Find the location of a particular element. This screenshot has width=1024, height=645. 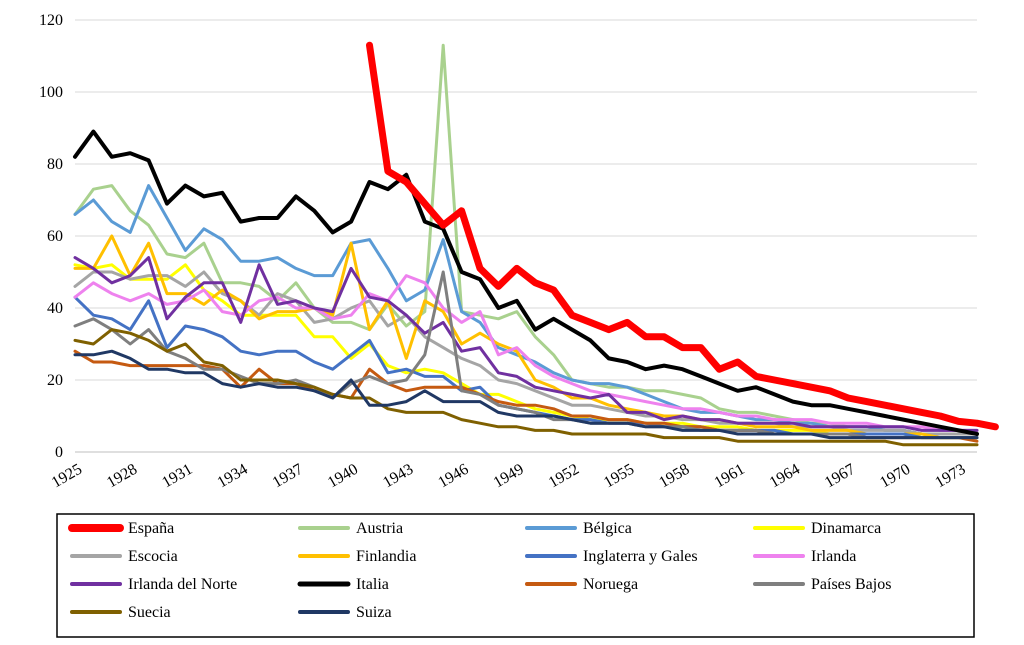

x-tick-label: 1928 is located at coordinates (122, 476).